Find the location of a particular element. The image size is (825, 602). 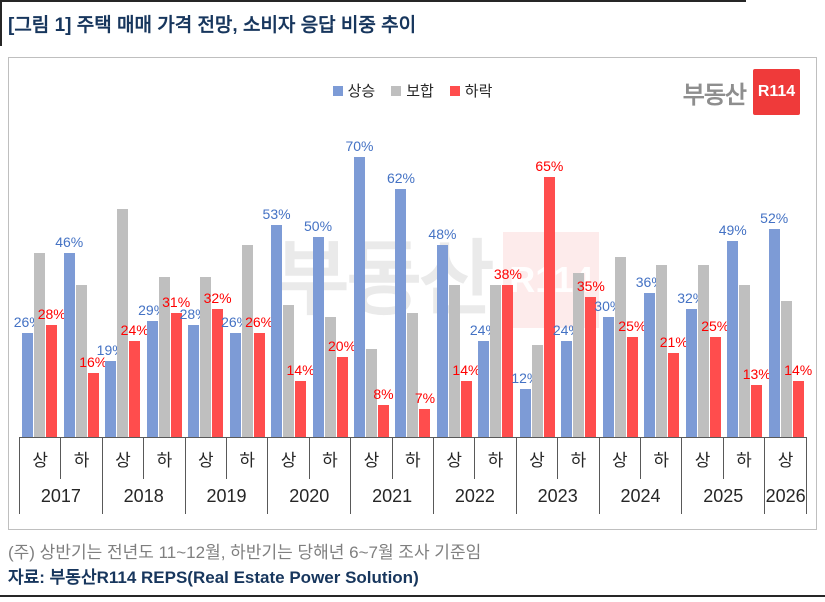

bar-group: 24% 38% is located at coordinates (496, 351).